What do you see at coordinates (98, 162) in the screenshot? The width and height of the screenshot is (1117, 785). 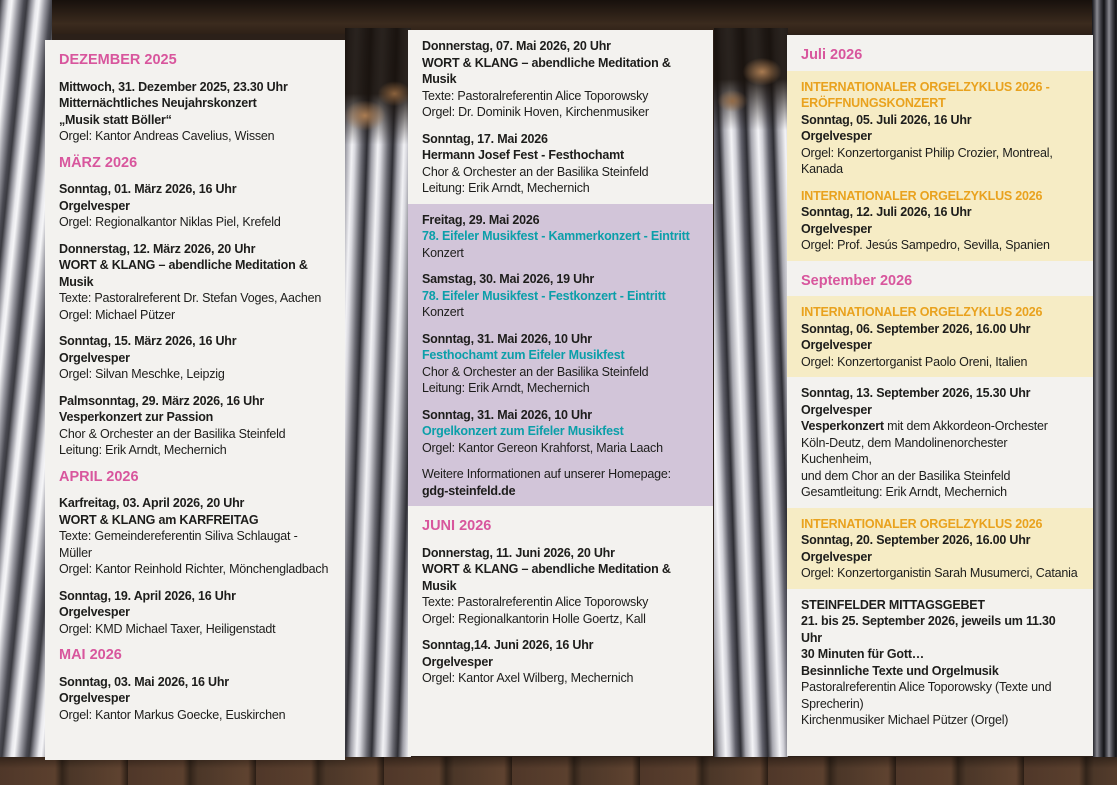 I see `text-line: MÄRZ 2026` at bounding box center [98, 162].